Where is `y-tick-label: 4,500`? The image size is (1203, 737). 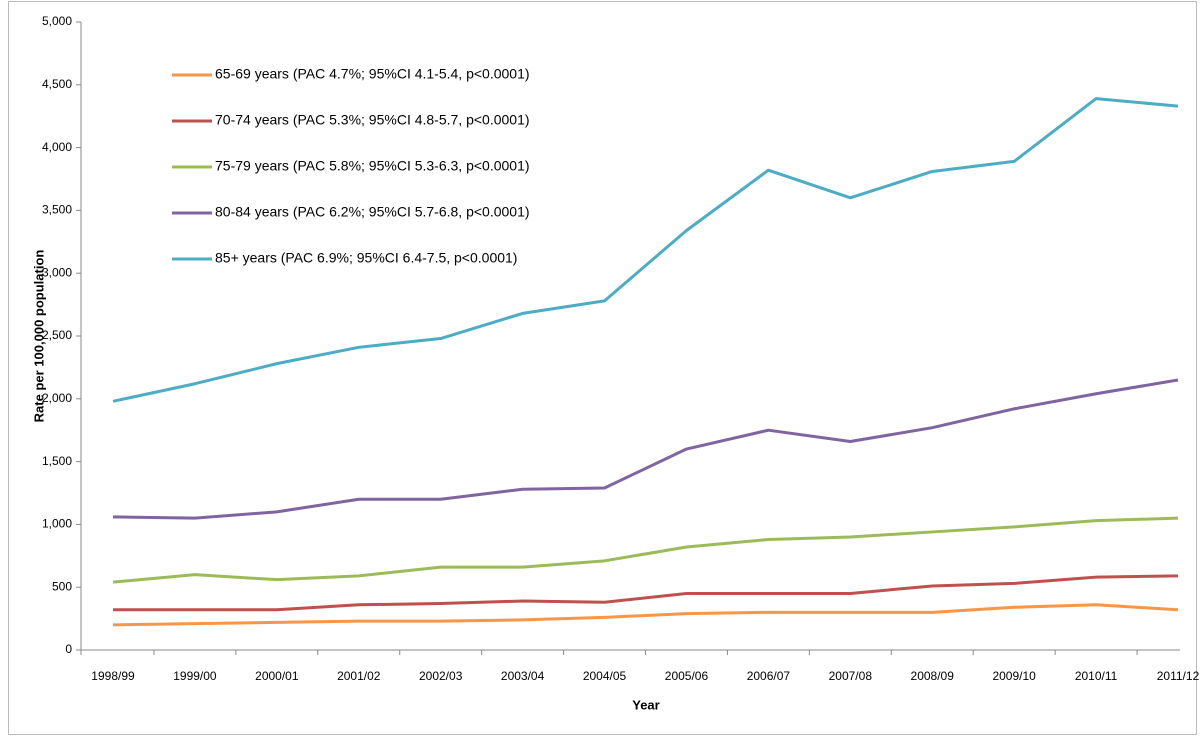
y-tick-label: 4,500 is located at coordinates (57, 84).